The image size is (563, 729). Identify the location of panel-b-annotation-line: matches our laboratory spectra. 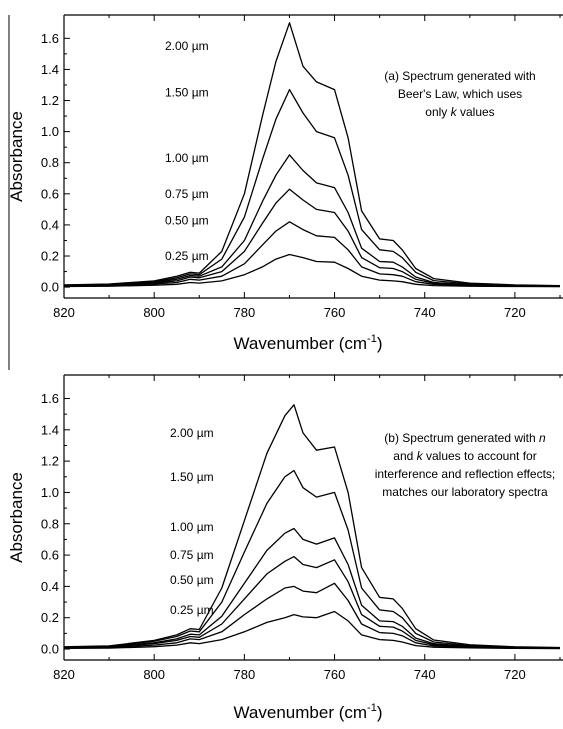
(465, 492).